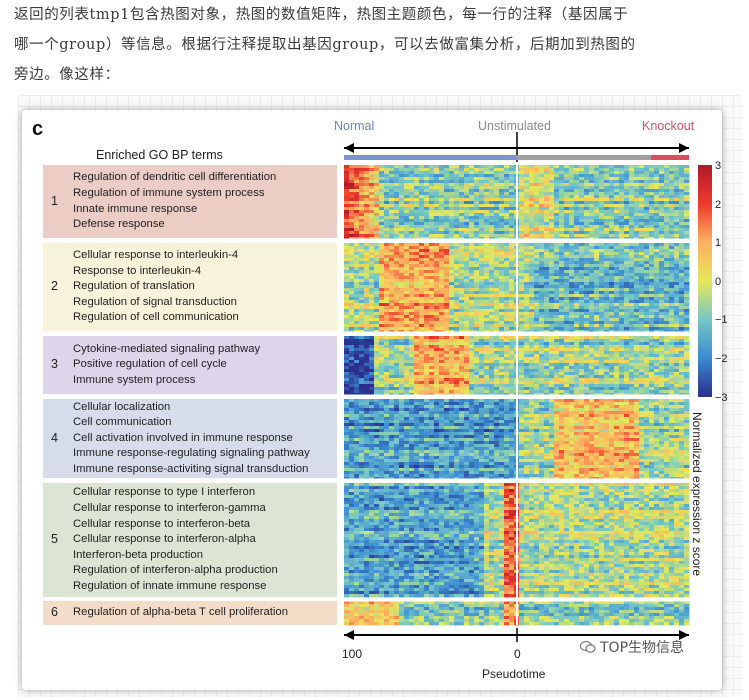 This screenshot has width=749, height=700. Describe the element at coordinates (684, 635) in the screenshot. I see `bottom-arrow-right-head` at that location.